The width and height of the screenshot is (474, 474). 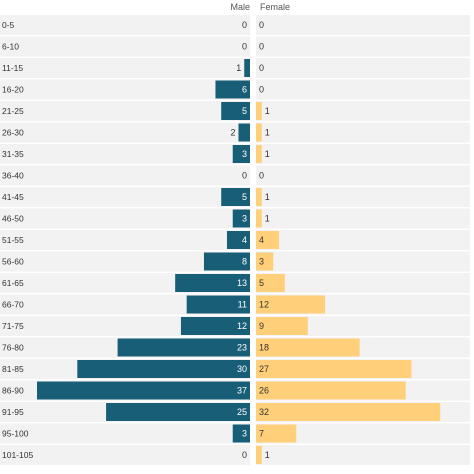 What do you see at coordinates (13, 283) in the screenshot?
I see `category-label: 61-65` at bounding box center [13, 283].